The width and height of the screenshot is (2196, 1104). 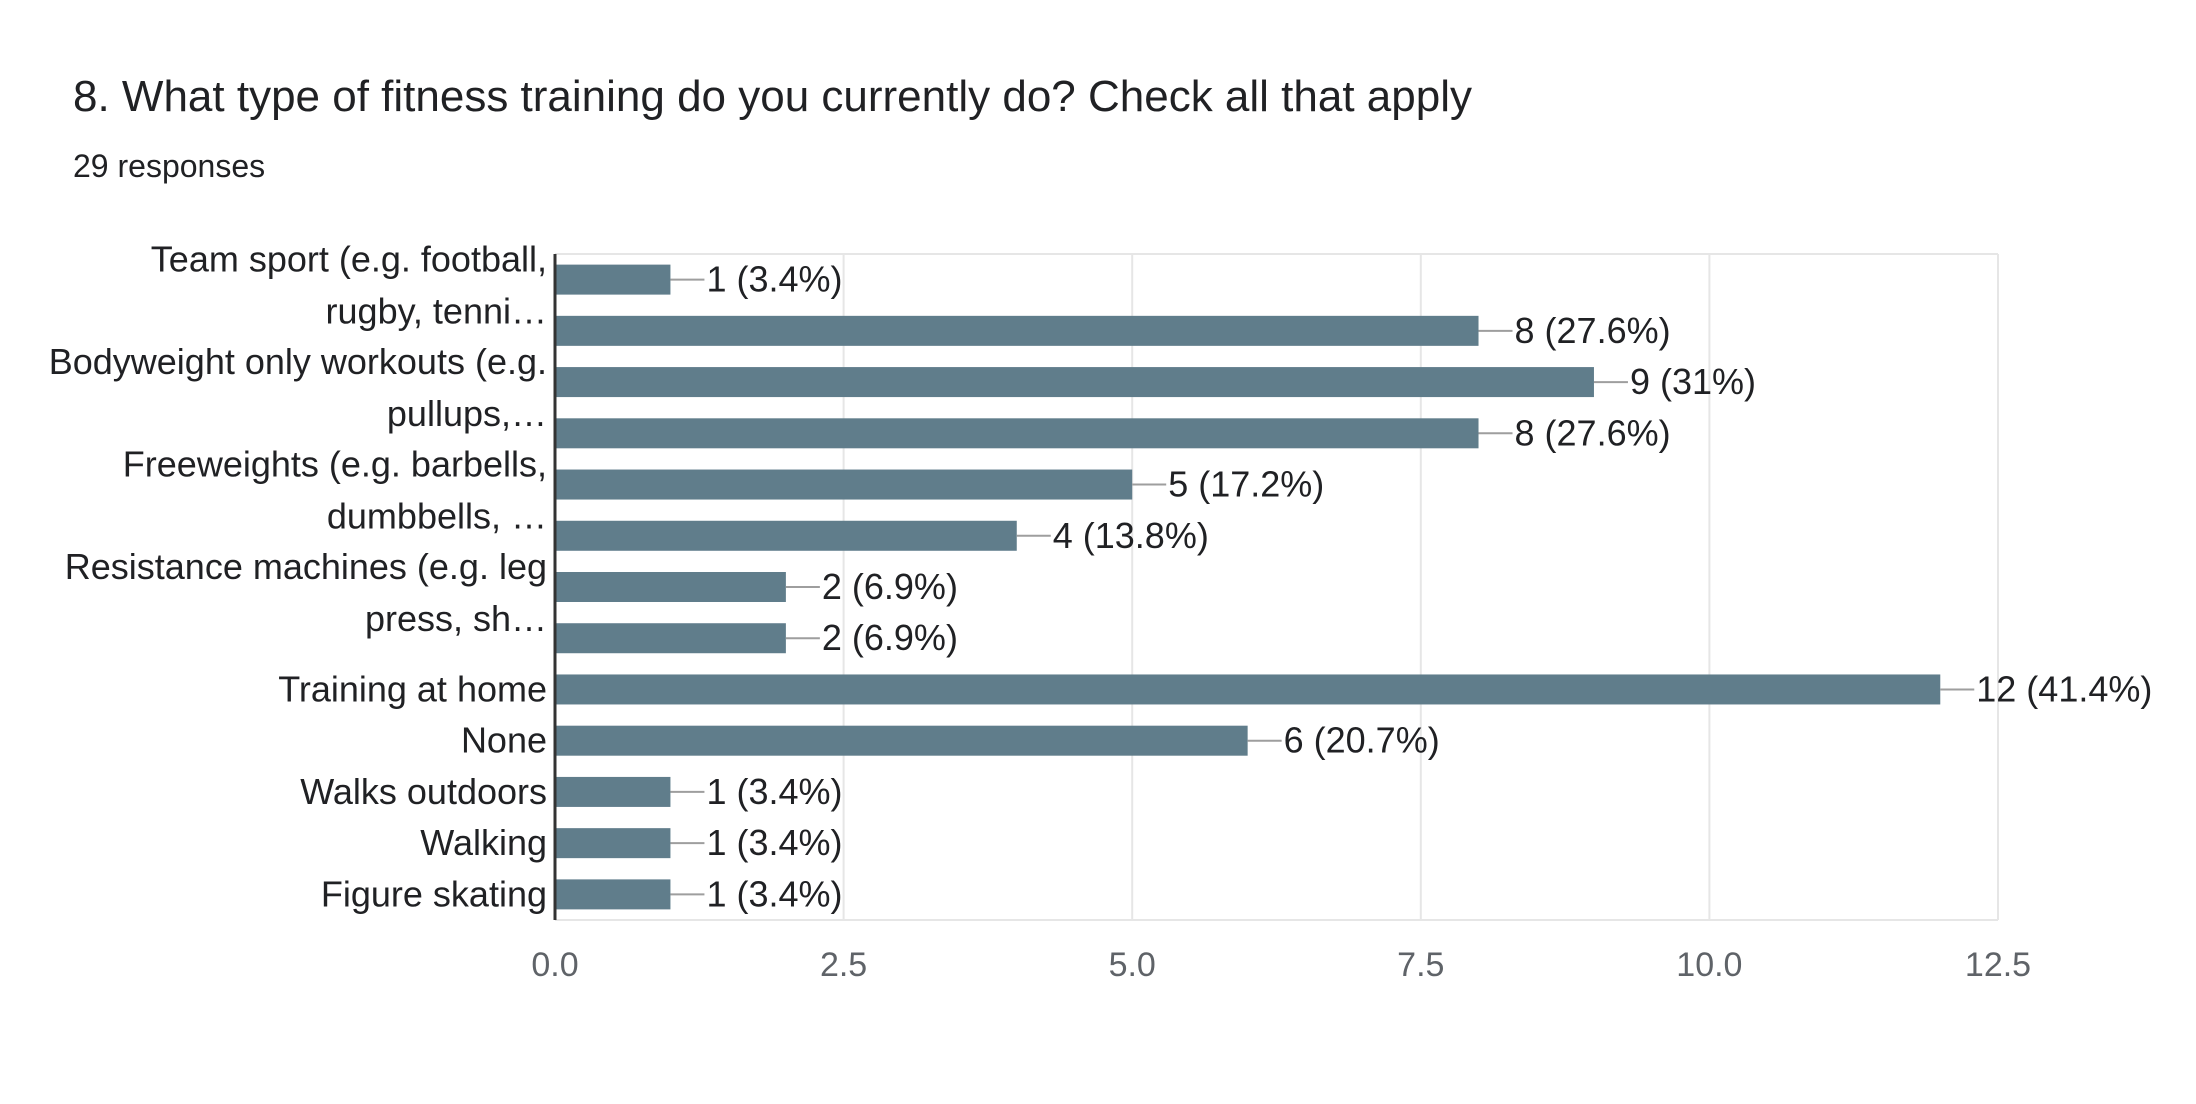 What do you see at coordinates (1131, 535) in the screenshot?
I see `value-label: 4 (13.8%)` at bounding box center [1131, 535].